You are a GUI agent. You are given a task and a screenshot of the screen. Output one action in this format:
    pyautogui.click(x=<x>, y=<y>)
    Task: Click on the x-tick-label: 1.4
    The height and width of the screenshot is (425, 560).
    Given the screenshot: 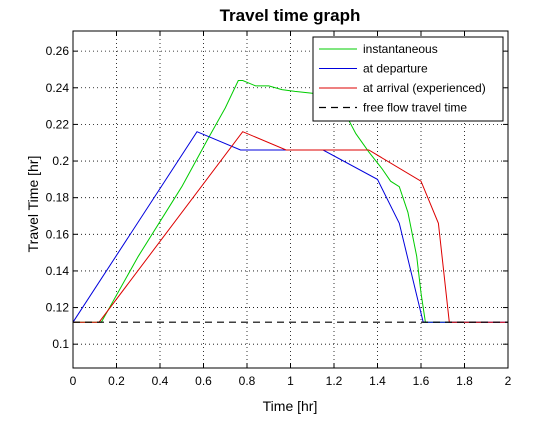 What is the action you would take?
    pyautogui.click(x=377, y=381)
    